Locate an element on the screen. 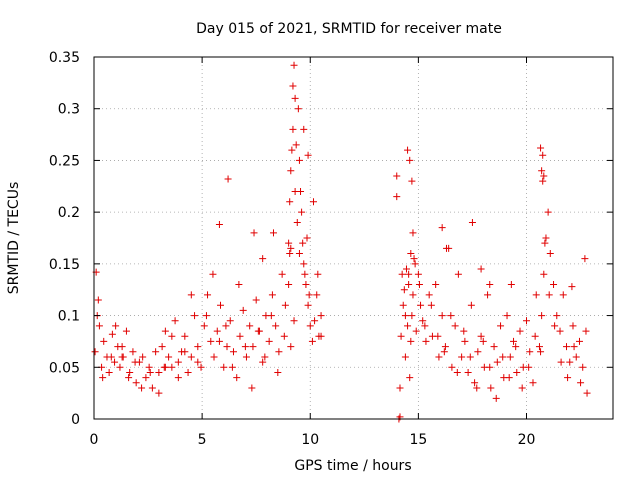 The height and width of the screenshot is (480, 640). x-tick-label: 5 is located at coordinates (202, 440).